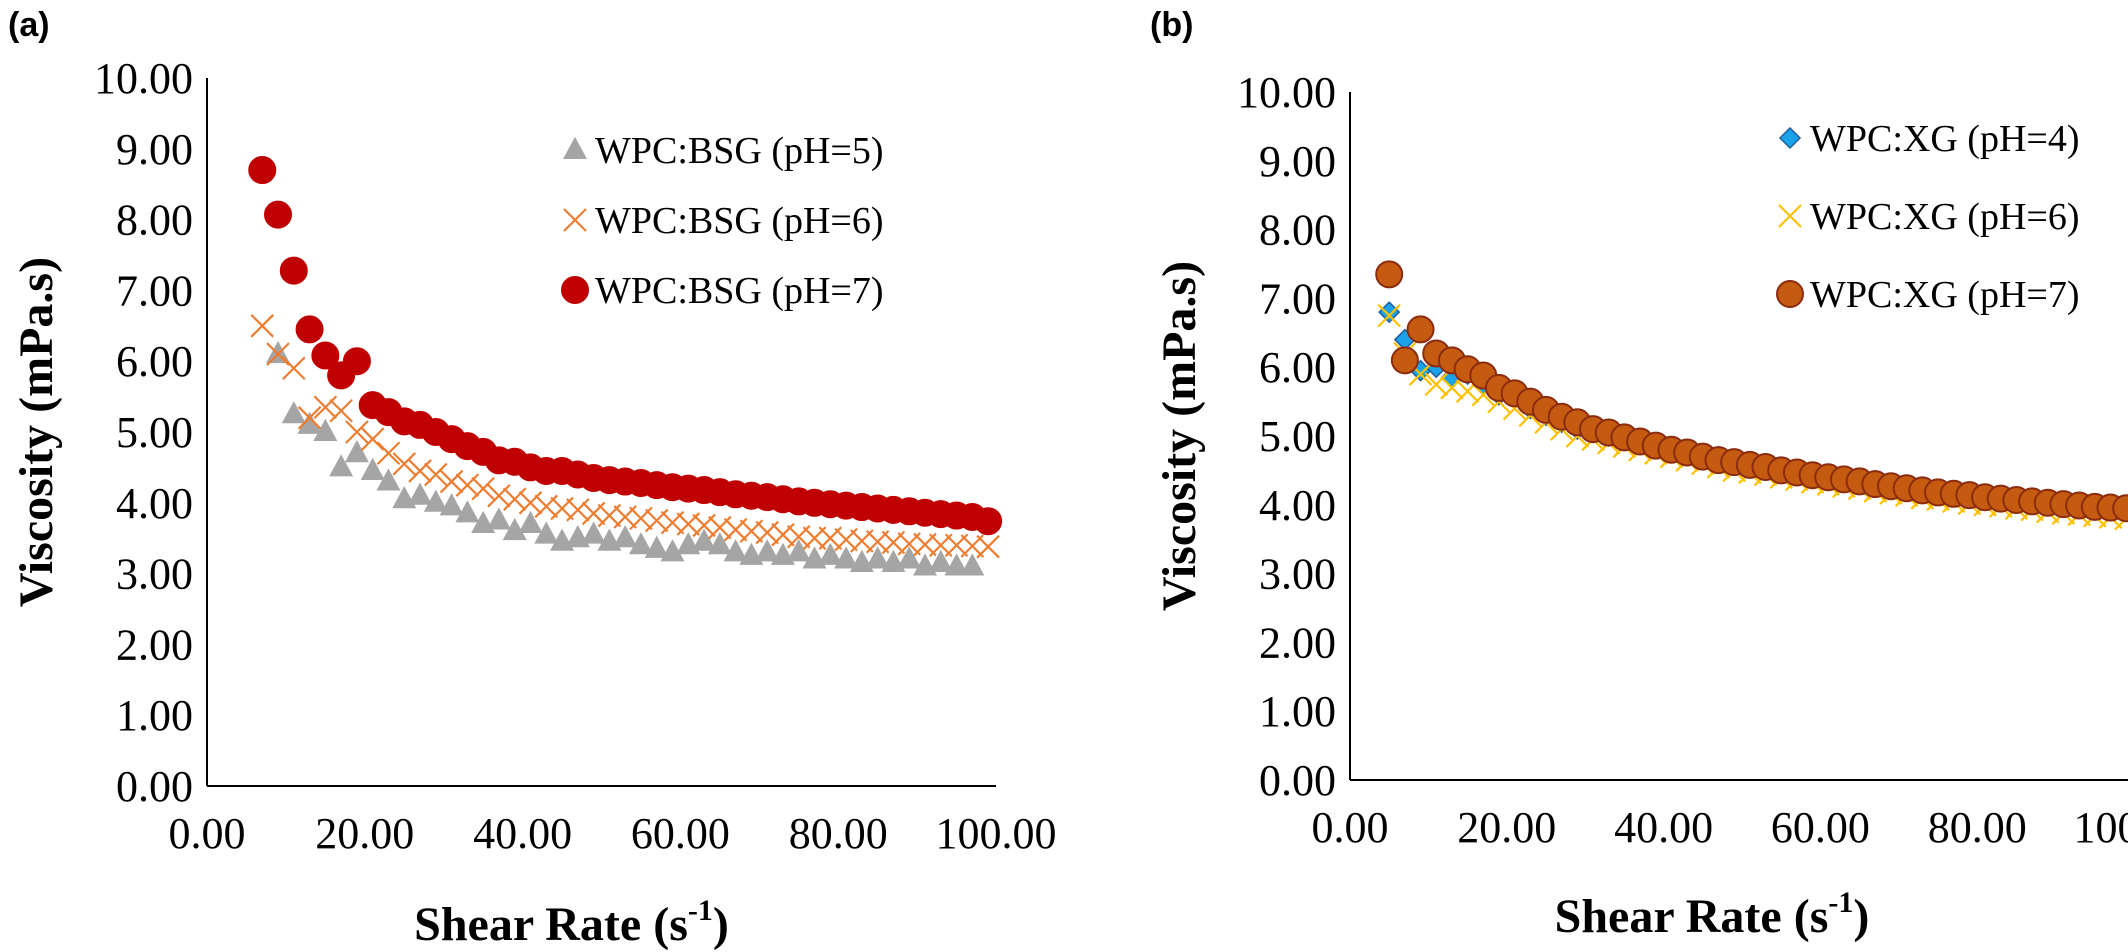 This screenshot has width=2128, height=952. What do you see at coordinates (1944, 295) in the screenshot?
I see `legend-label: WPC:XG (pH=7)` at bounding box center [1944, 295].